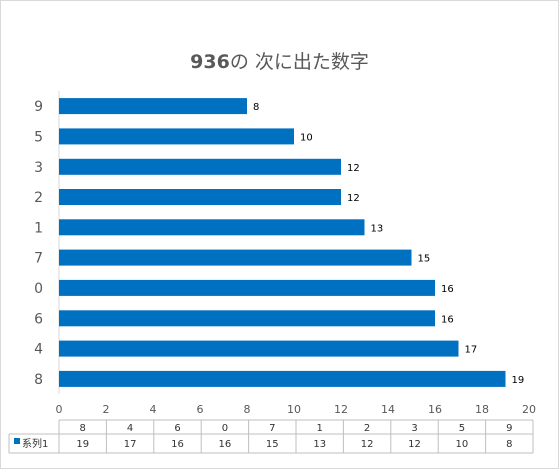 Image resolution: width=559 pixels, height=469 pixels. I want to click on table-value-cell: 19, so click(82, 444).